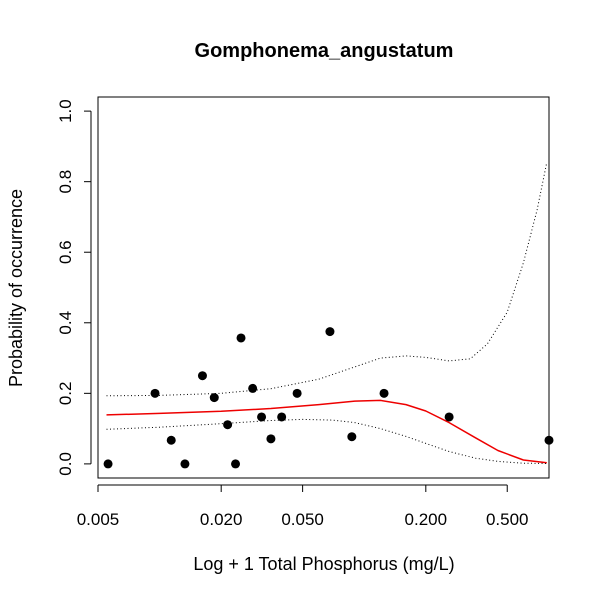 This screenshot has height=600, width=600. I want to click on y-tick-label: 0.2, so click(65, 394).